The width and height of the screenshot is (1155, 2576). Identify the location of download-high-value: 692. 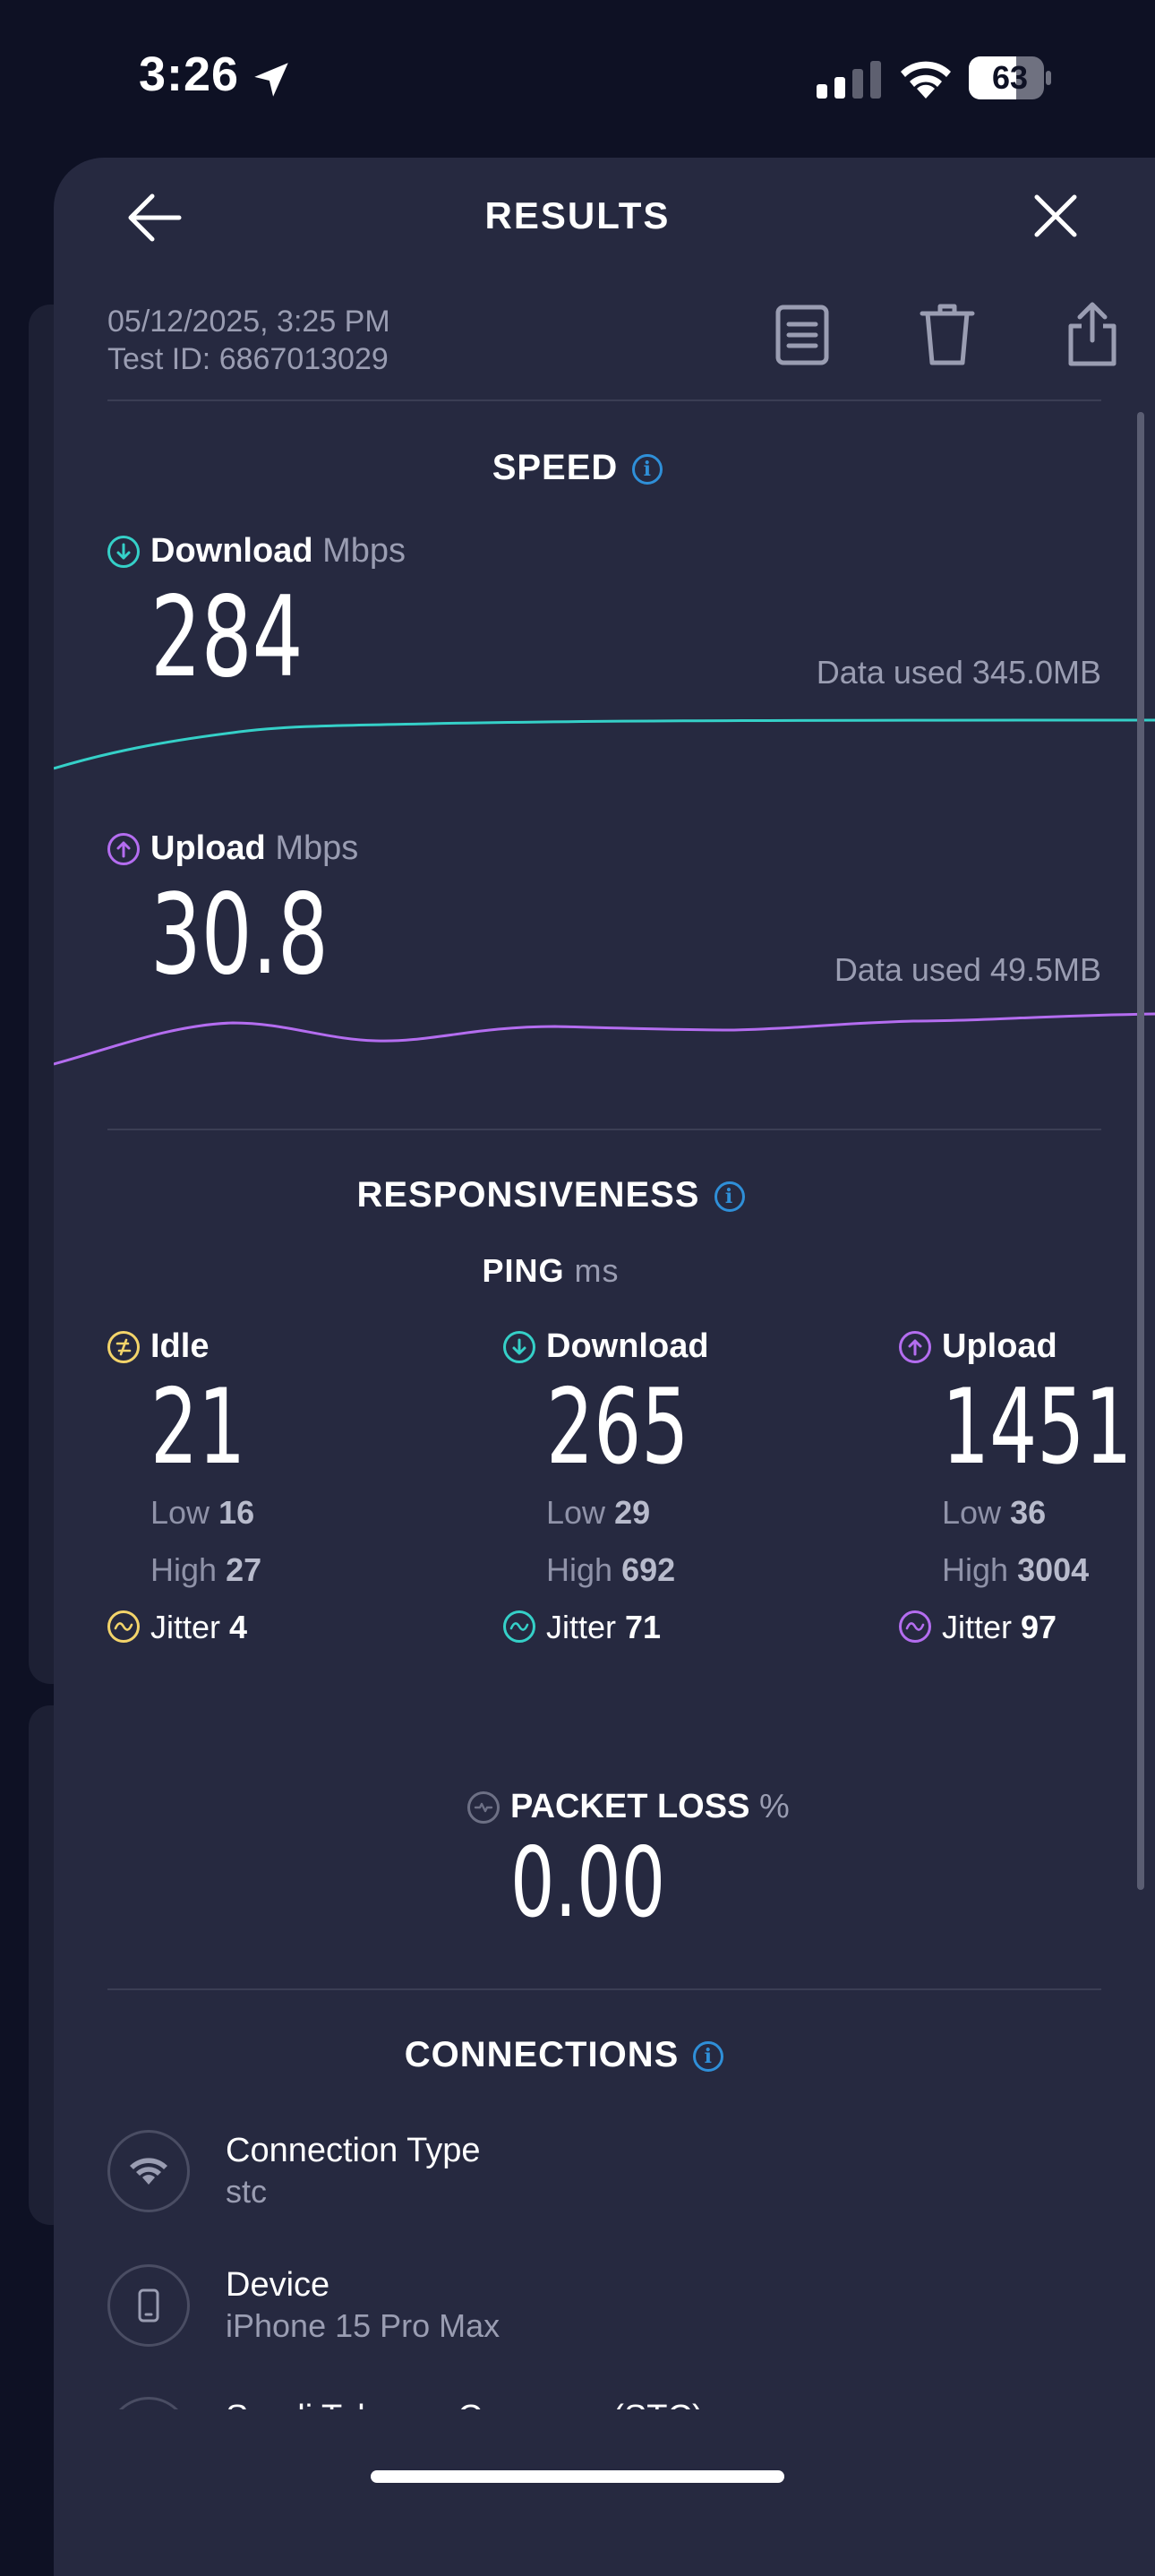
(648, 1569).